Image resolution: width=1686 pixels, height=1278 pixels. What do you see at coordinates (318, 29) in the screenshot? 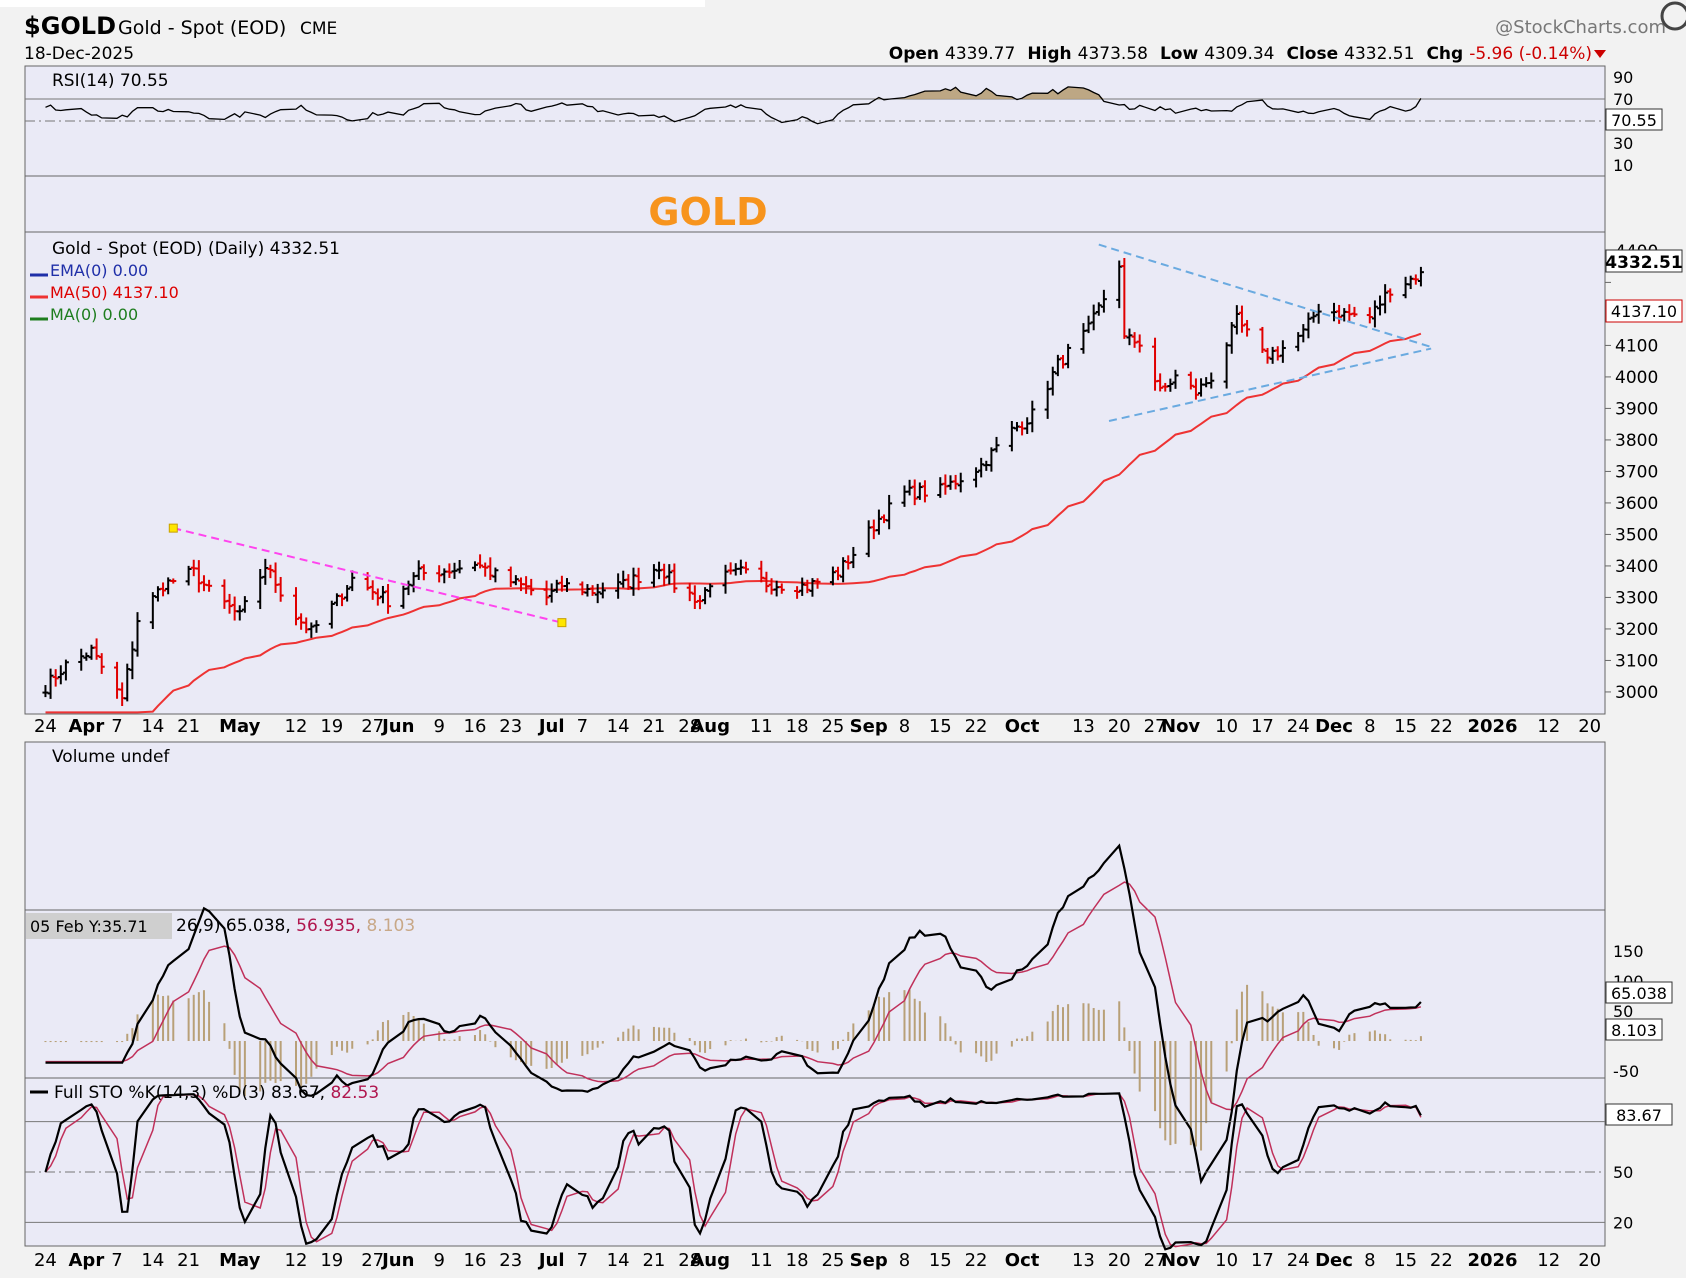
I see `exchange: CME` at bounding box center [318, 29].